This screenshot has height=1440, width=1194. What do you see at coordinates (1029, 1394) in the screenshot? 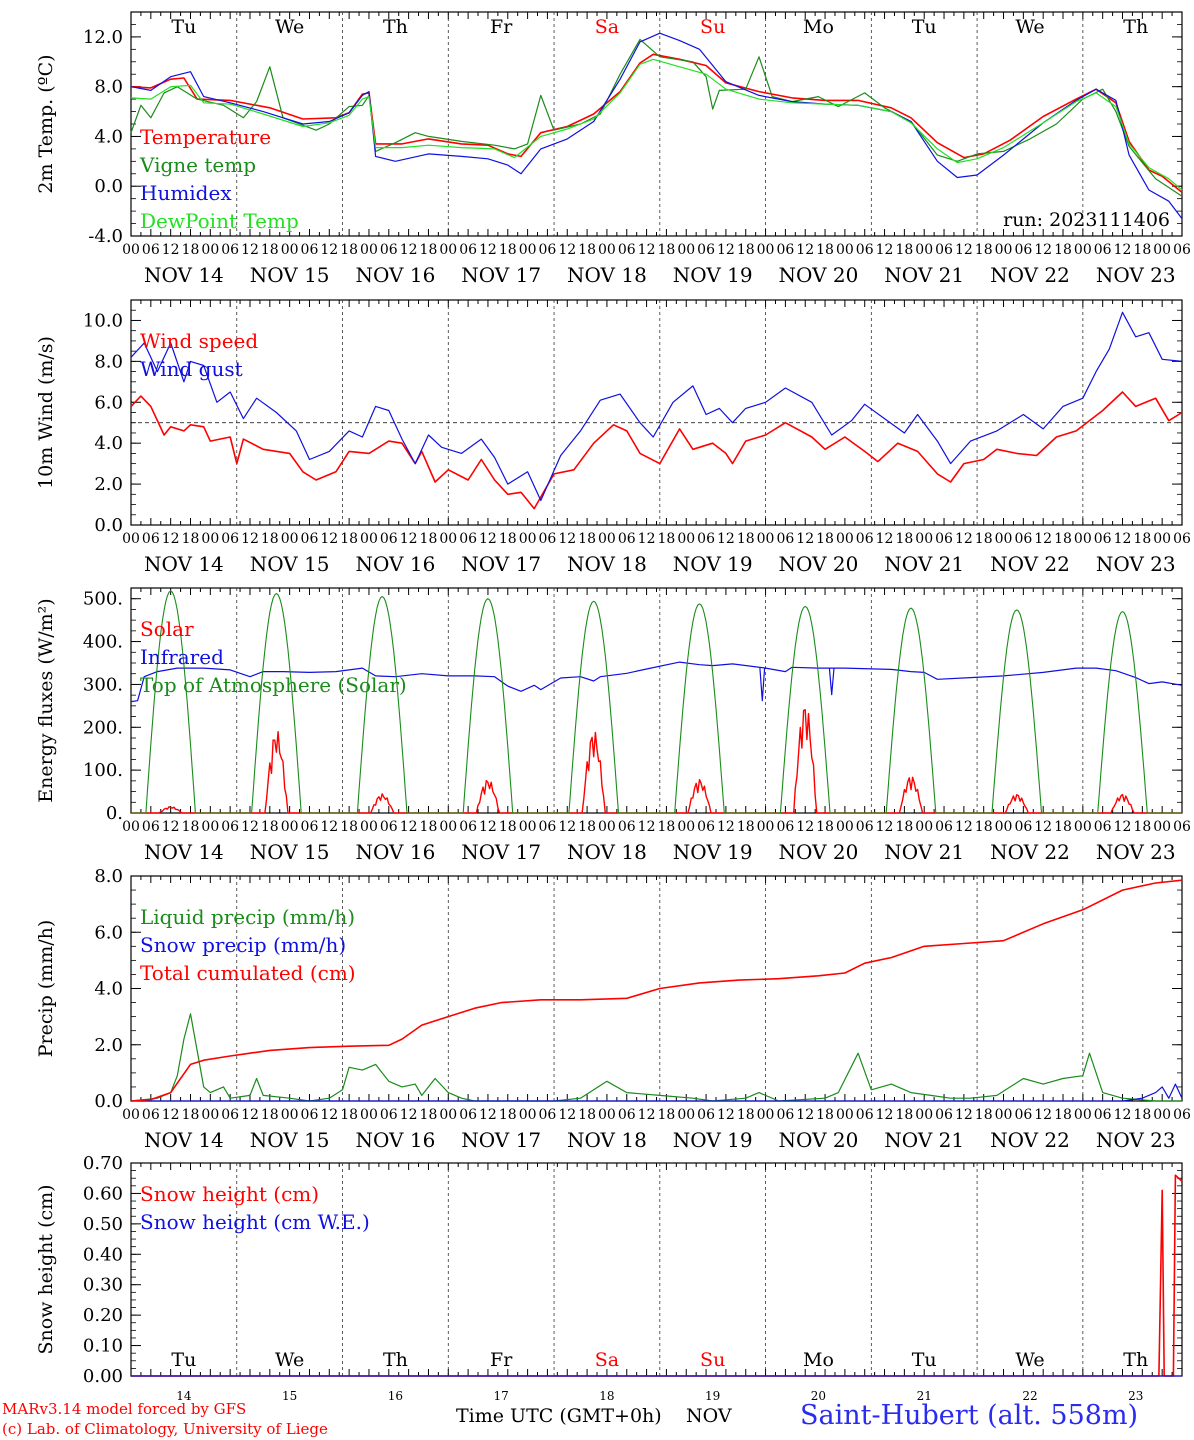
I see `day-number-label: 22` at bounding box center [1029, 1394].